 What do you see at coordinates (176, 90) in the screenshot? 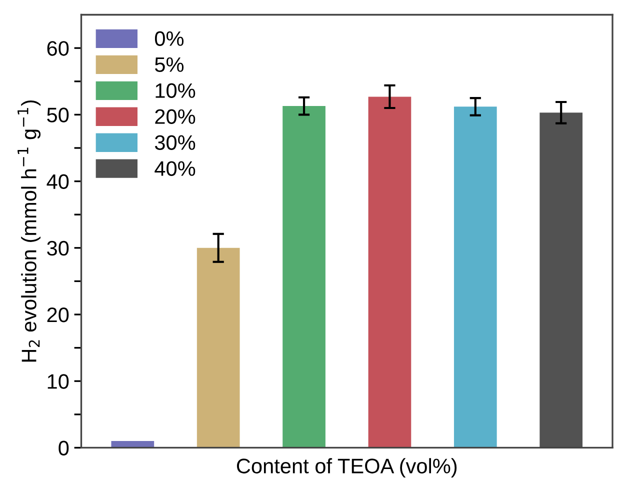
I see `legend-label: 10%` at bounding box center [176, 90].